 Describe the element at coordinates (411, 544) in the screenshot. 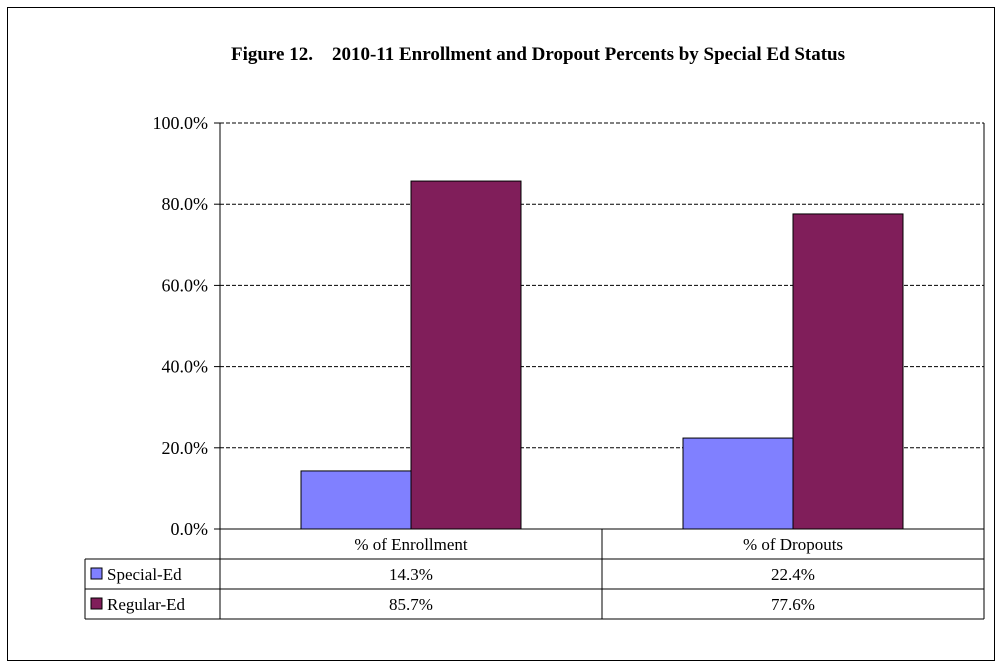

I see `category-label: % of Enrollment` at that location.